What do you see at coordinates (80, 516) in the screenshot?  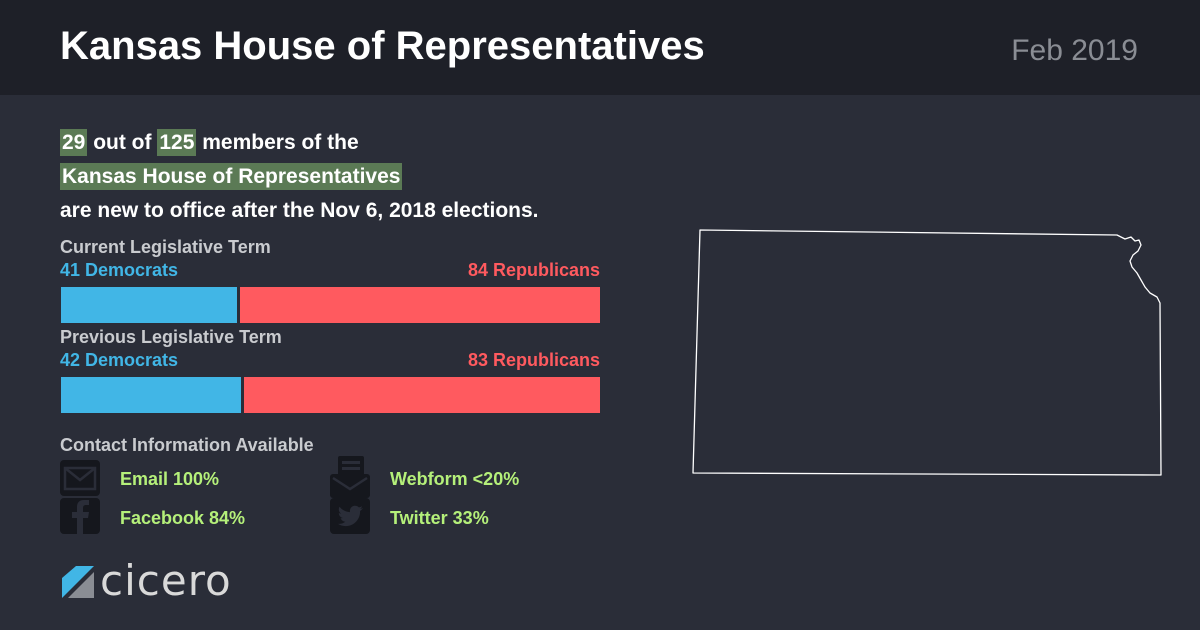 I see `facebook-icon` at bounding box center [80, 516].